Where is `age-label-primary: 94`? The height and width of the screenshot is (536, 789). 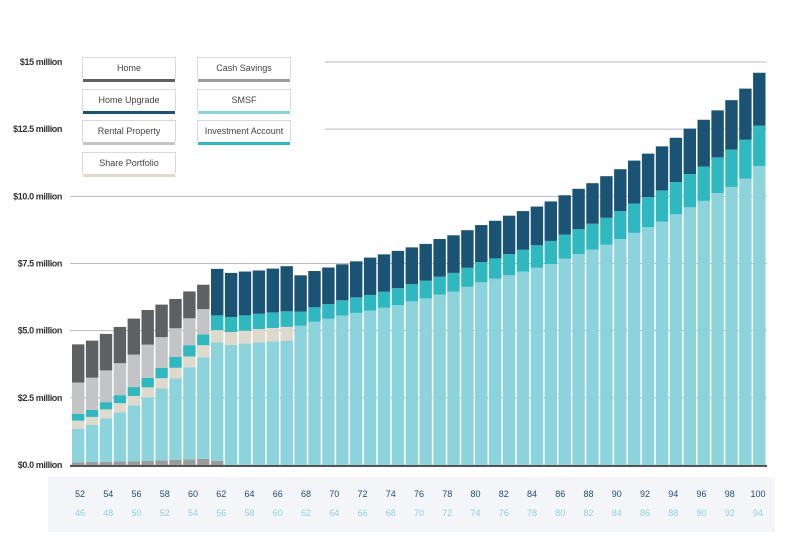
age-label-primary: 94 is located at coordinates (673, 494).